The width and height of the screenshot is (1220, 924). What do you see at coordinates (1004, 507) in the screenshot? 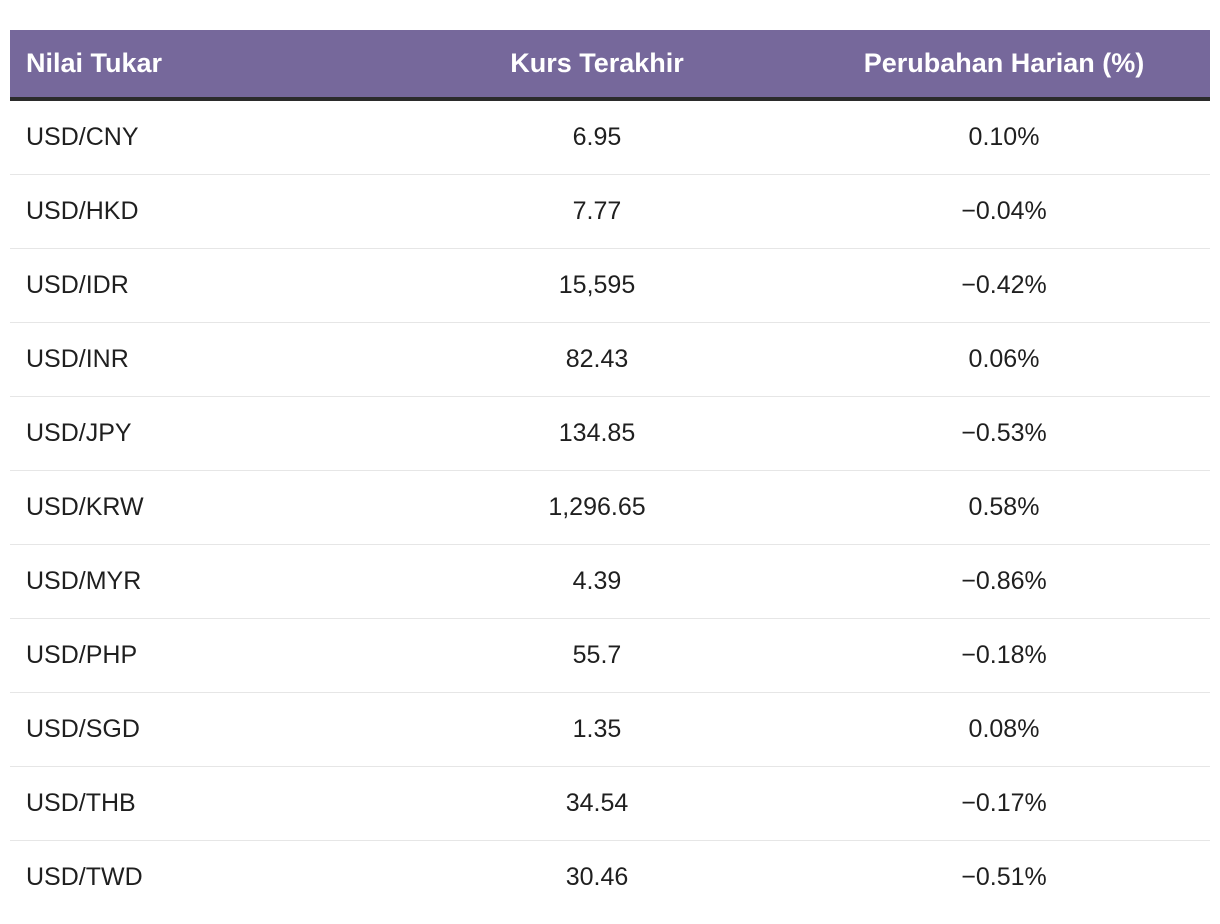
I see `cell-change: 0.58%` at bounding box center [1004, 507].